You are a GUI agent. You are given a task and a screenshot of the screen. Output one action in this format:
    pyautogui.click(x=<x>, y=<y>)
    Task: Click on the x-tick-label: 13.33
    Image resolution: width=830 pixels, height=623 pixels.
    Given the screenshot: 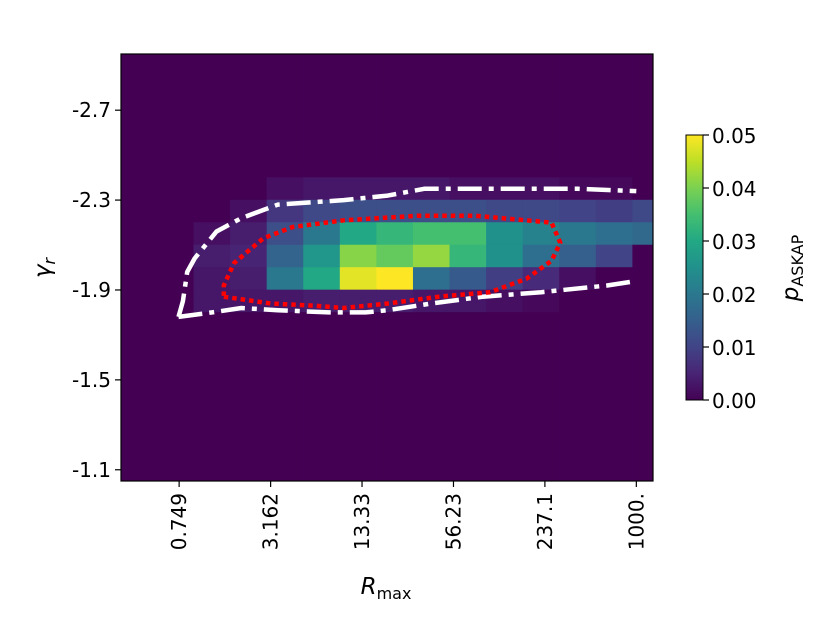 What is the action you would take?
    pyautogui.click(x=362, y=521)
    